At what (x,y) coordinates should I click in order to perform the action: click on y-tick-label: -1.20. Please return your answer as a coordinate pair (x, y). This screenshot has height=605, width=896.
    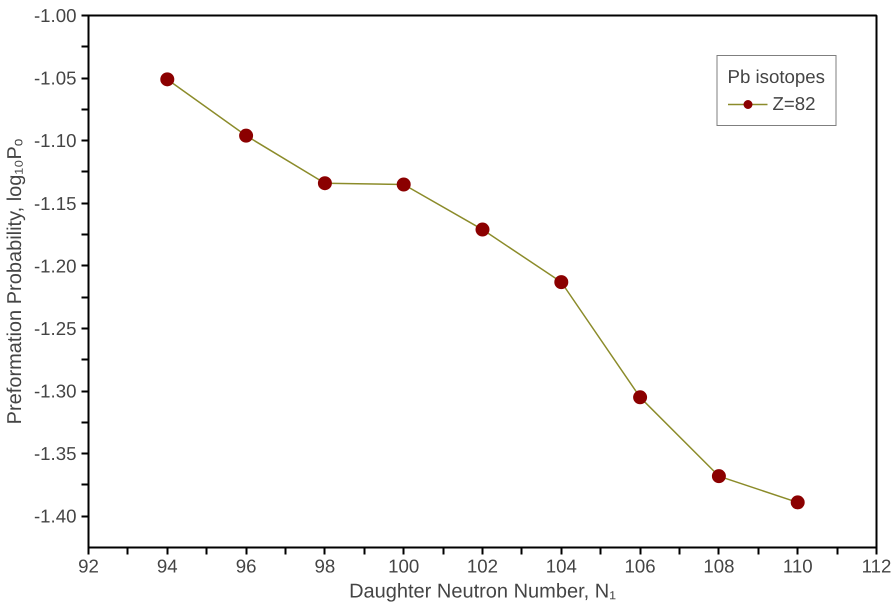
    Looking at the image, I should click on (55, 265).